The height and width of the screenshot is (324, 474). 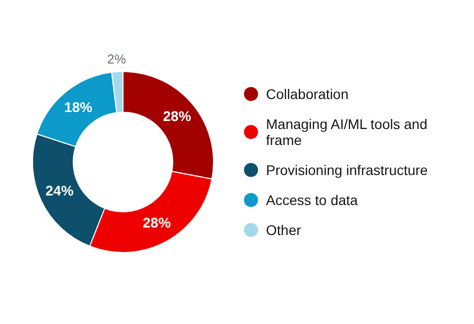 I want to click on legend-label: Provisioning infrastructure, so click(x=347, y=170).